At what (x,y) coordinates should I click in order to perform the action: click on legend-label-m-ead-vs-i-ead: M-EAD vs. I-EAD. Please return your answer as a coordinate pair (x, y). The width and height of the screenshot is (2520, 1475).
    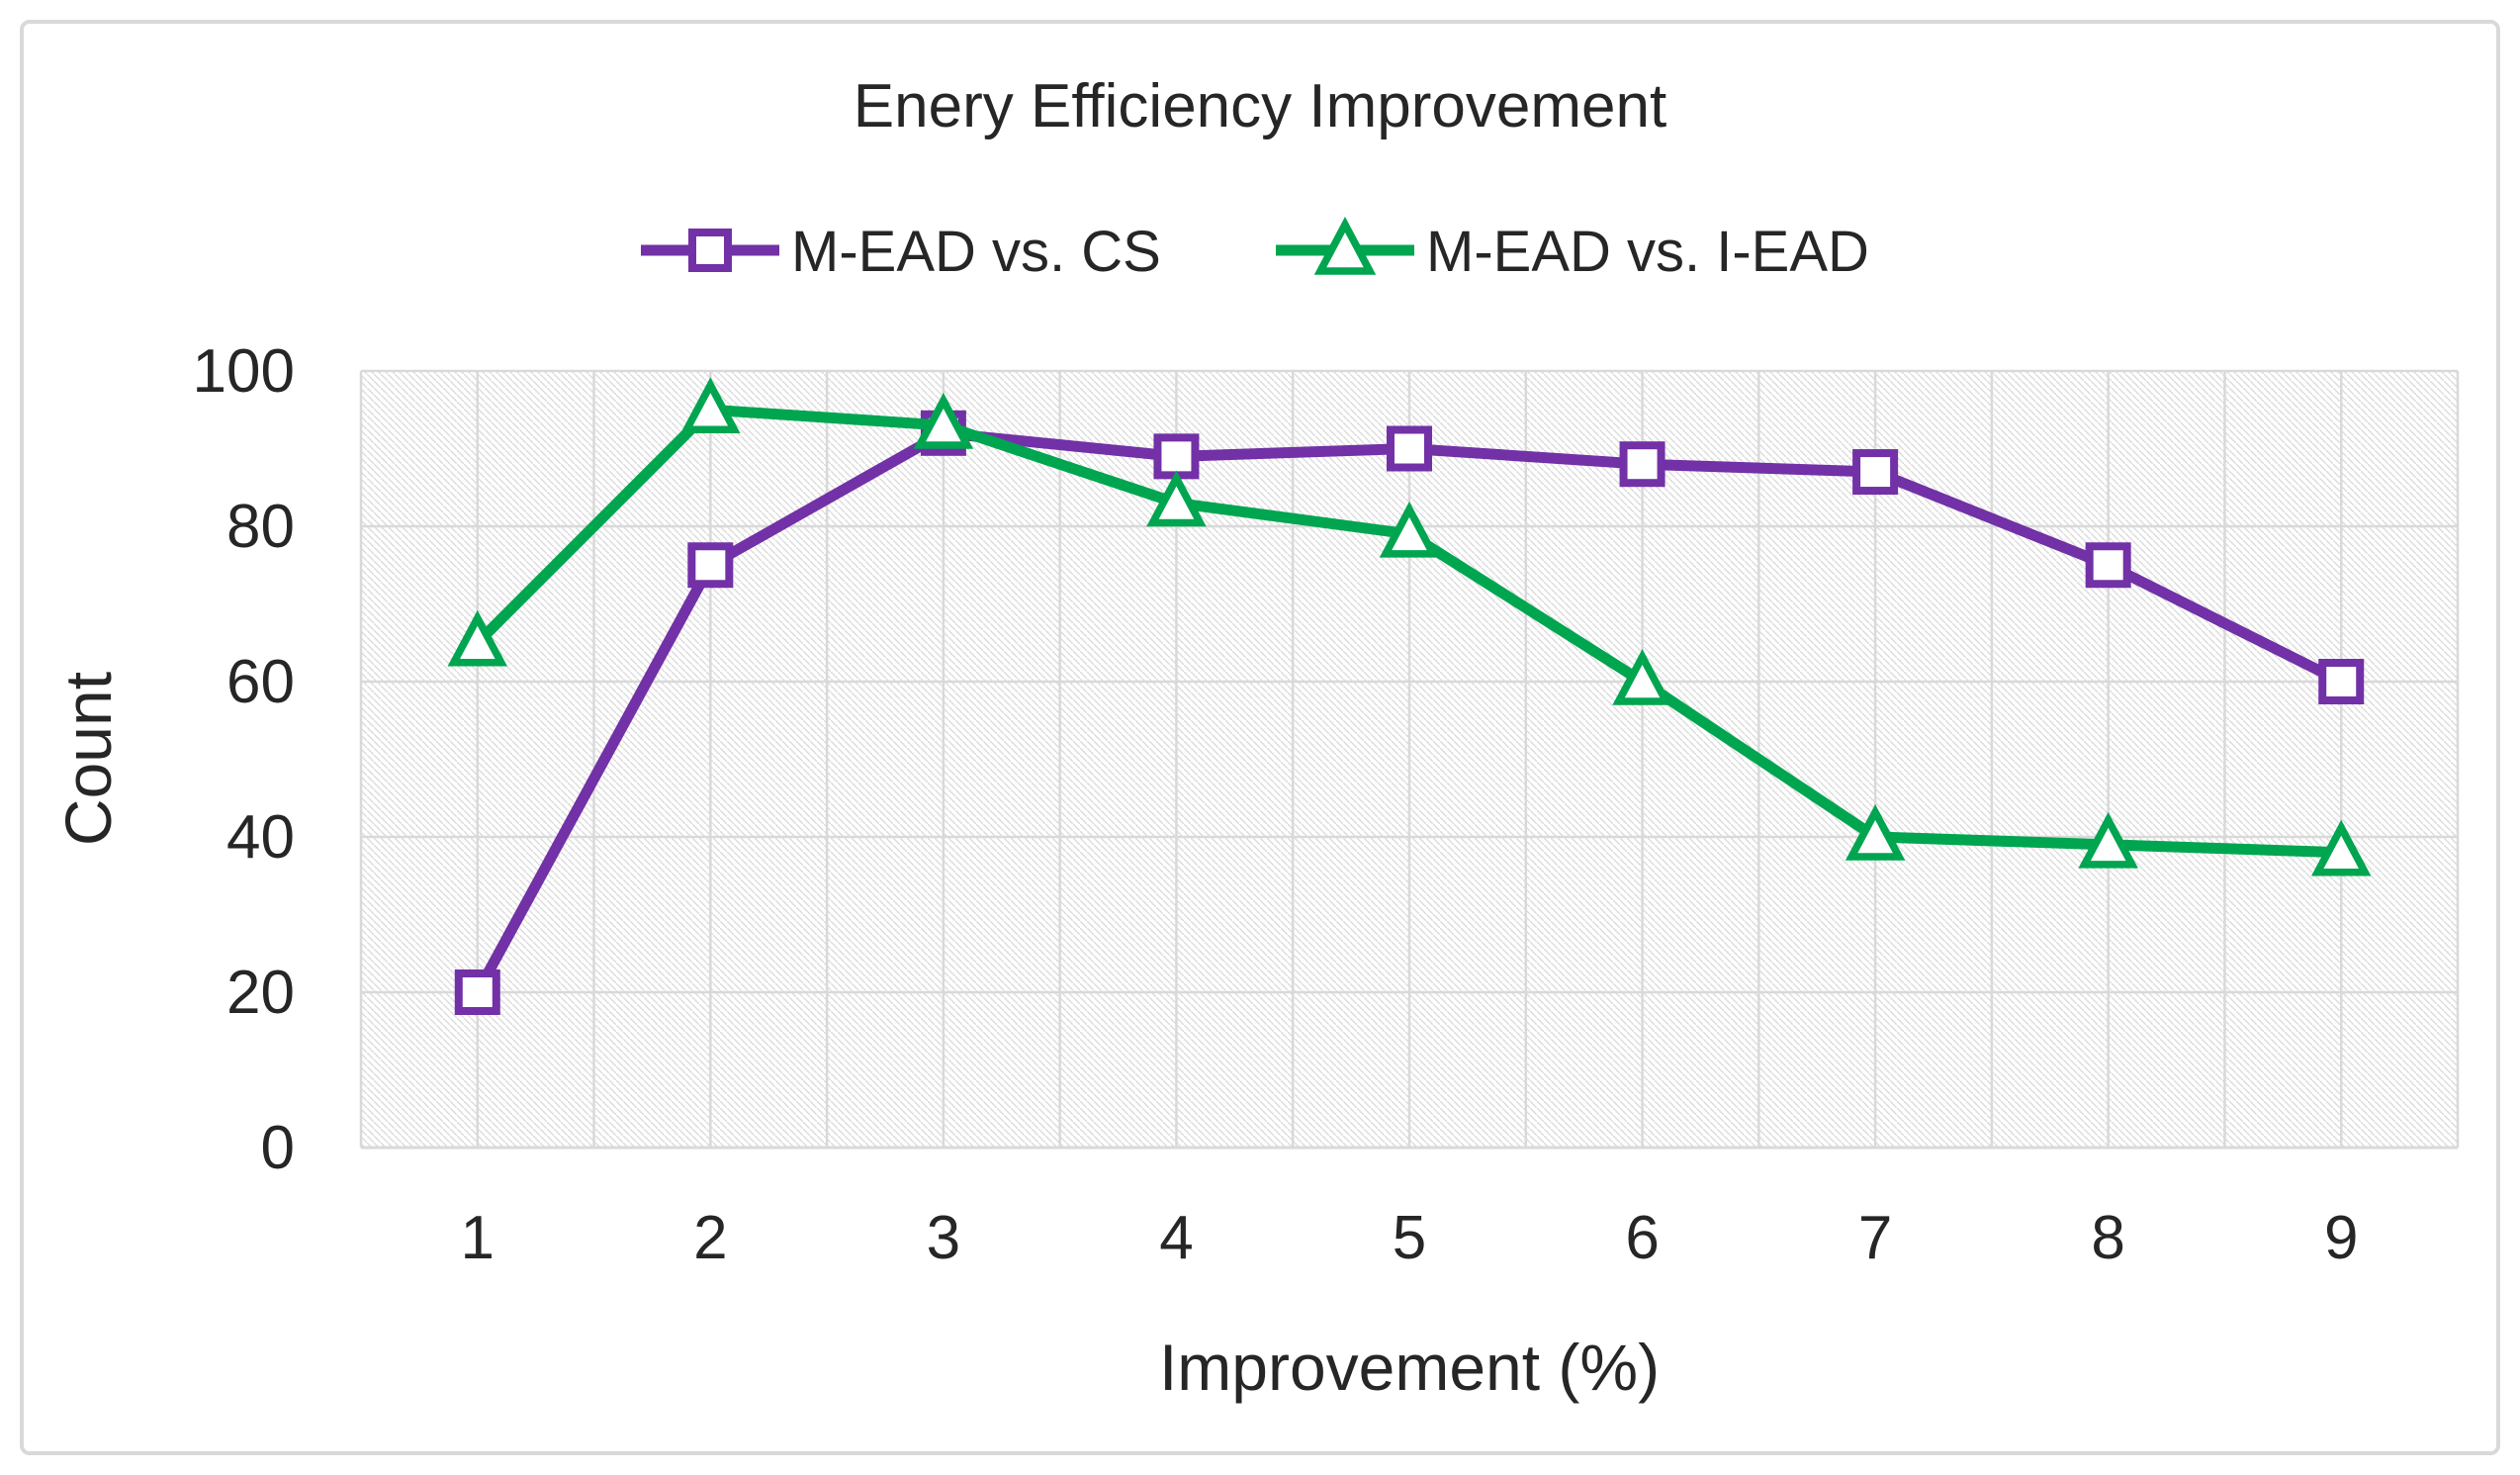
    Looking at the image, I should click on (1647, 252).